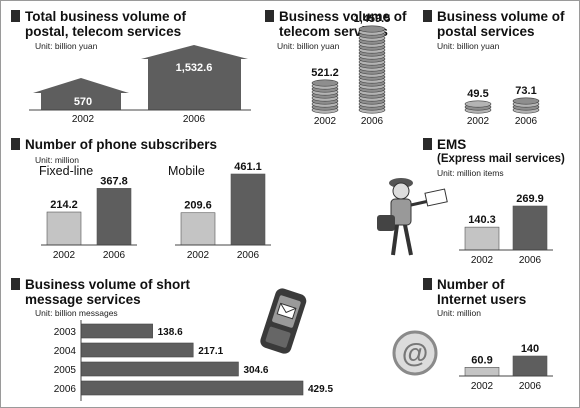 The width and height of the screenshot is (580, 408). I want to click on at-sign-illustration: @, so click(415, 353).